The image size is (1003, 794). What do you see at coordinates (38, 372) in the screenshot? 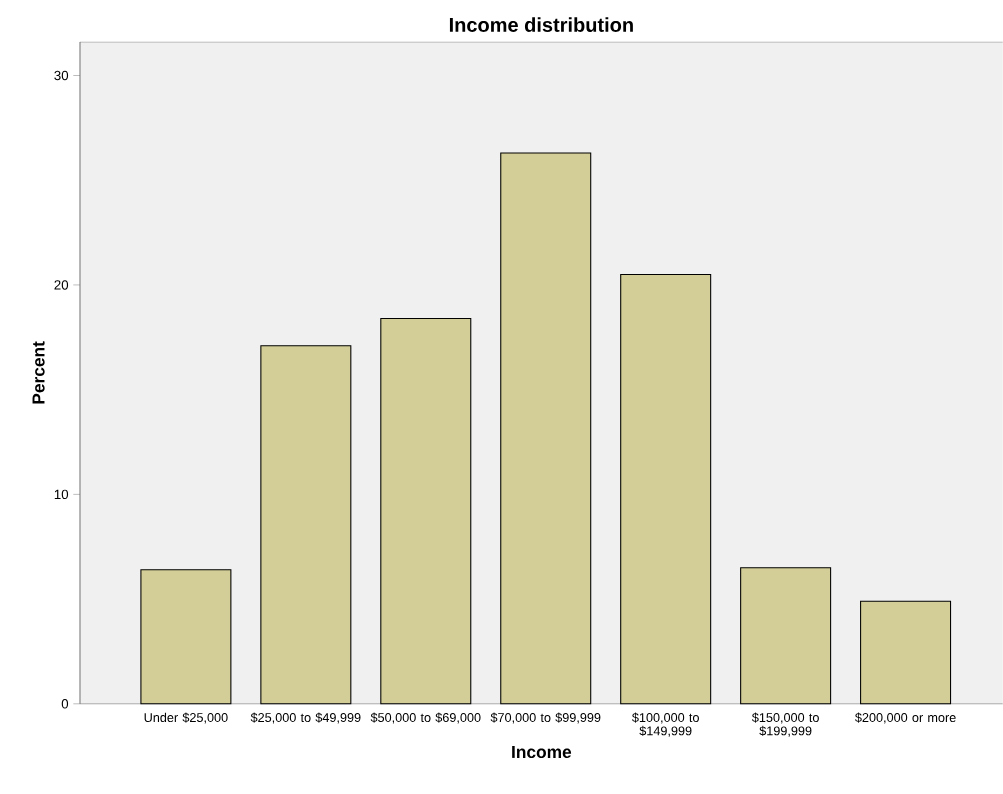
I see `y-axis-title: Percent` at bounding box center [38, 372].